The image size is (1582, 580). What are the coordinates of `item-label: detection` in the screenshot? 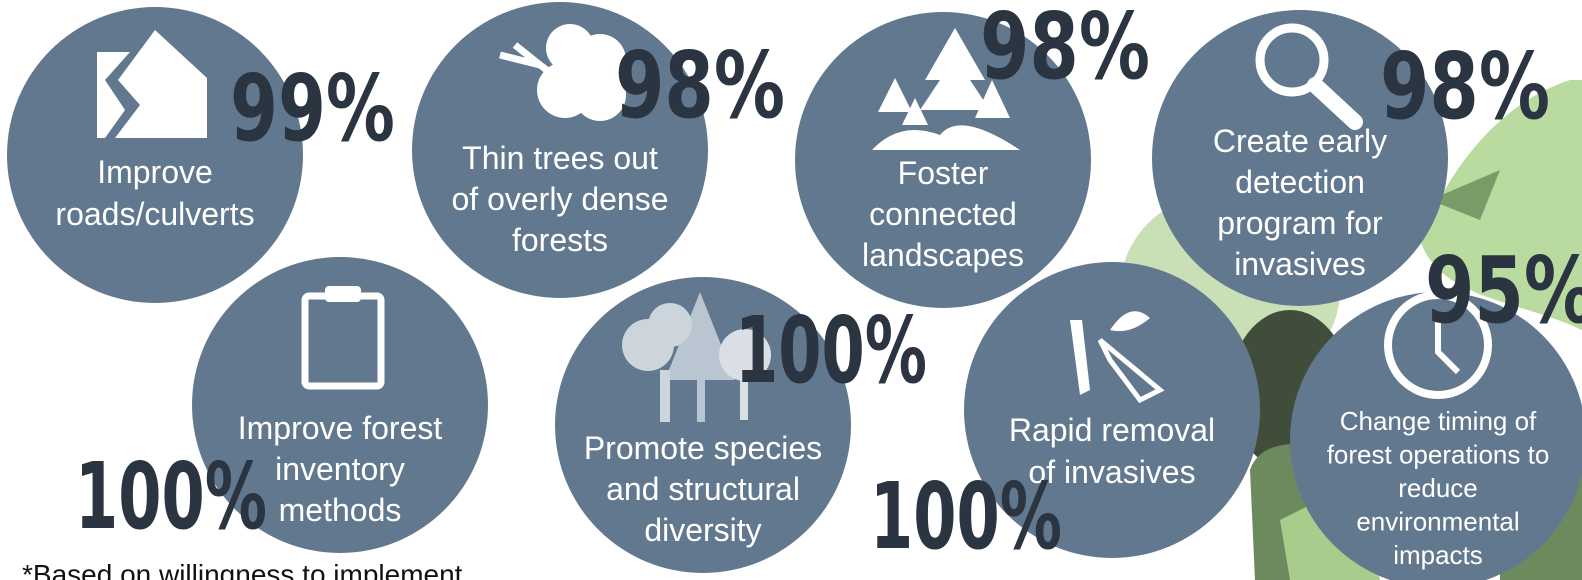 It's located at (1300, 182).